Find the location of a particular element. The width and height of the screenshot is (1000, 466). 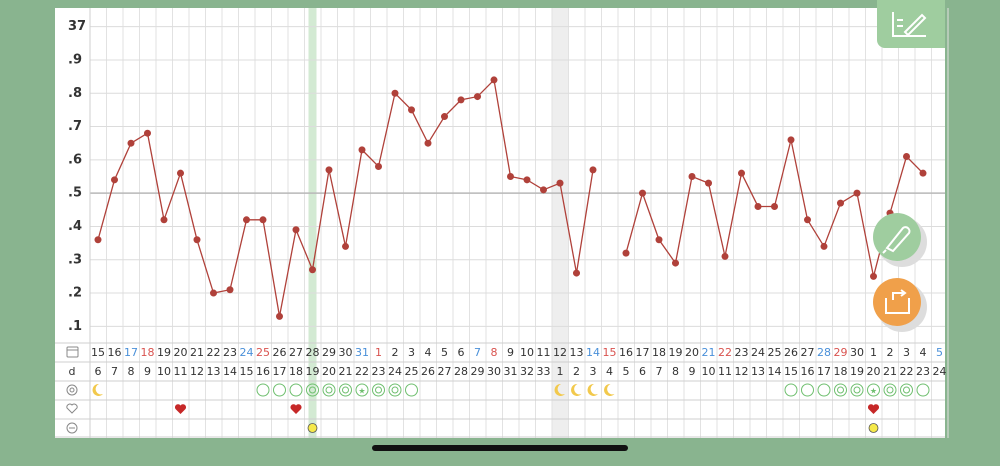

cycle-day: 1 is located at coordinates (560, 371).